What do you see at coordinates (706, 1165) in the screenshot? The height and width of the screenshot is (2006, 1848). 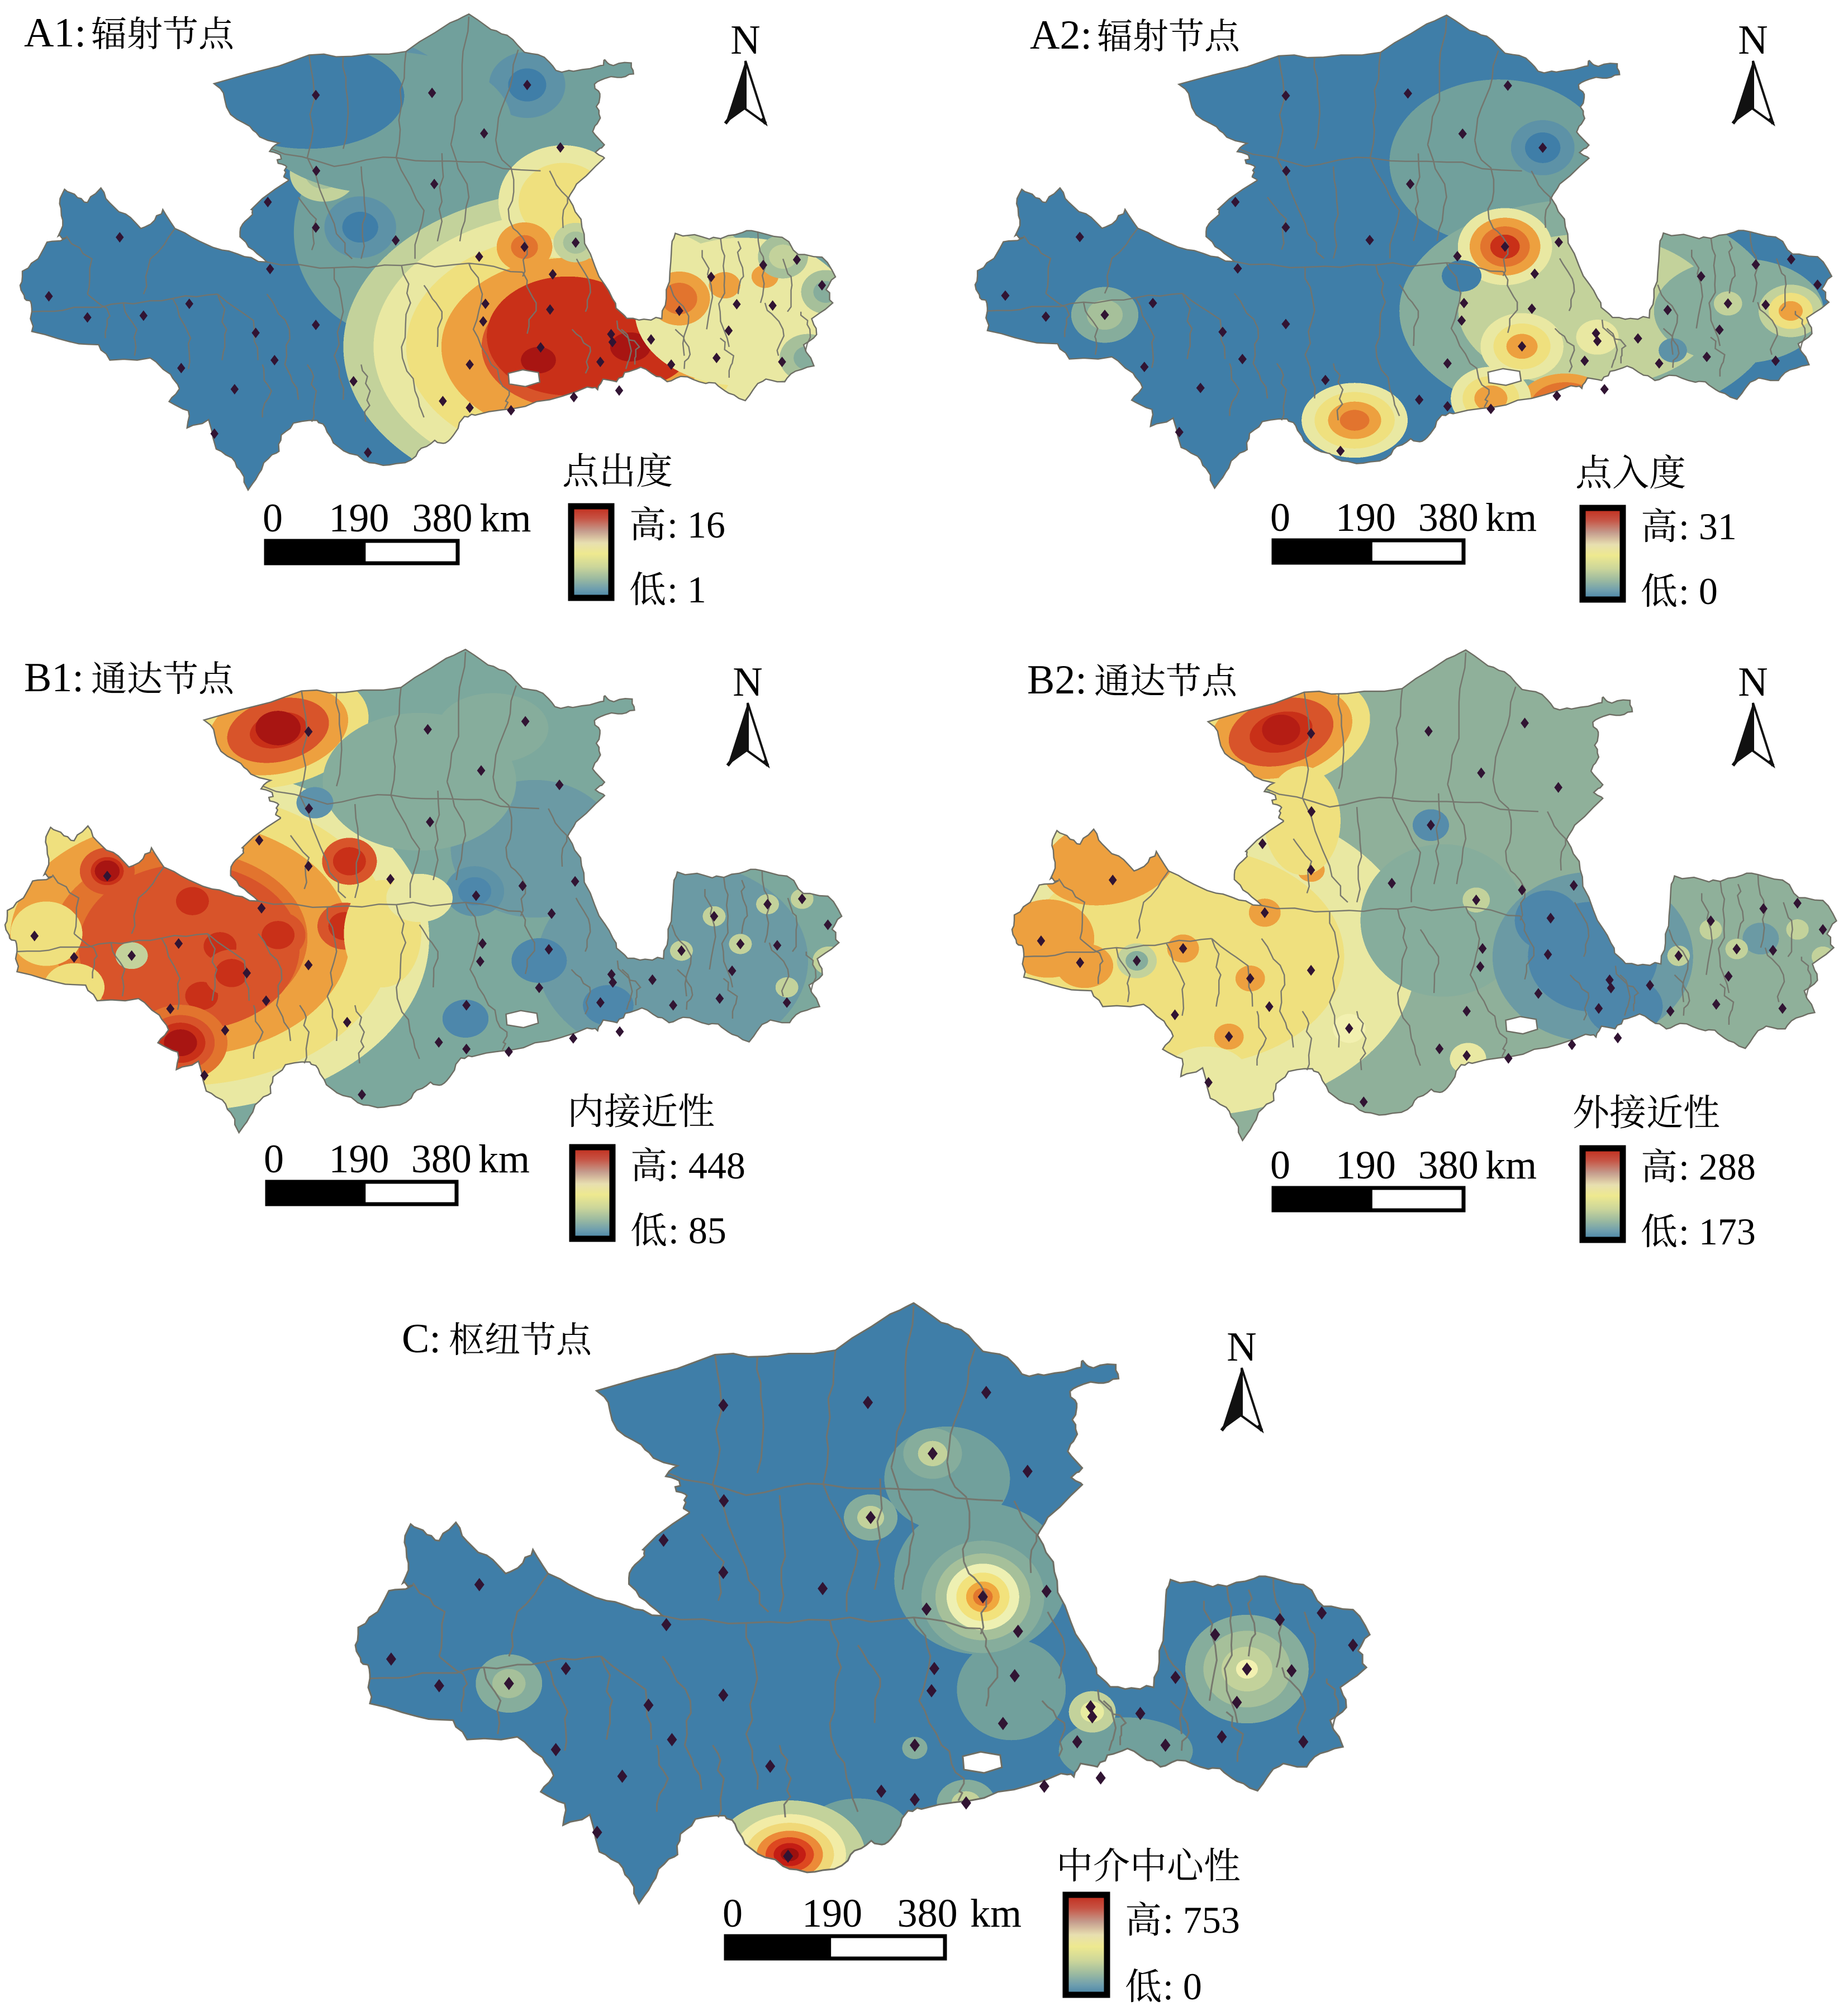 I see `svg-text:: 448: : 448` at bounding box center [706, 1165].